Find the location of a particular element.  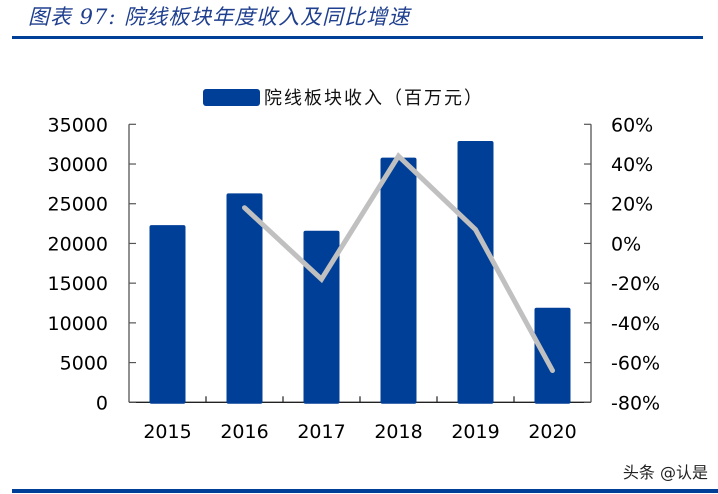

bar-2016 is located at coordinates (244, 298).